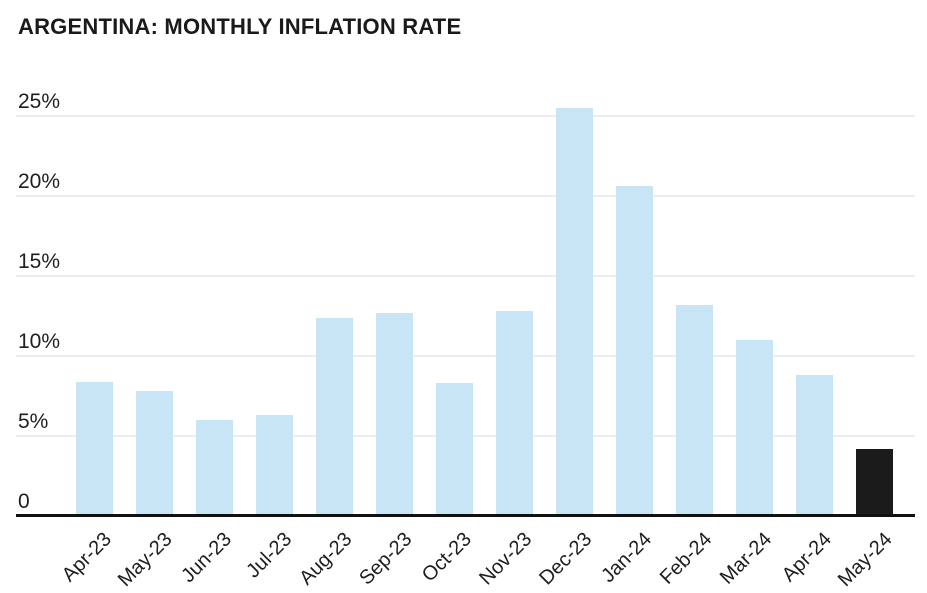 The image size is (927, 593). What do you see at coordinates (39, 101) in the screenshot?
I see `y-tick-label: 25%` at bounding box center [39, 101].